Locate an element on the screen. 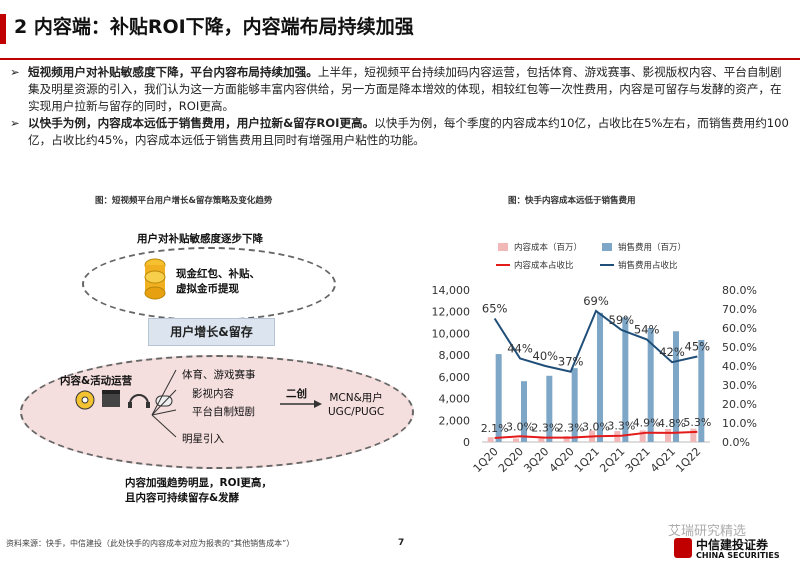 The height and width of the screenshot is (567, 800). content-ellipse is located at coordinates (217, 412).